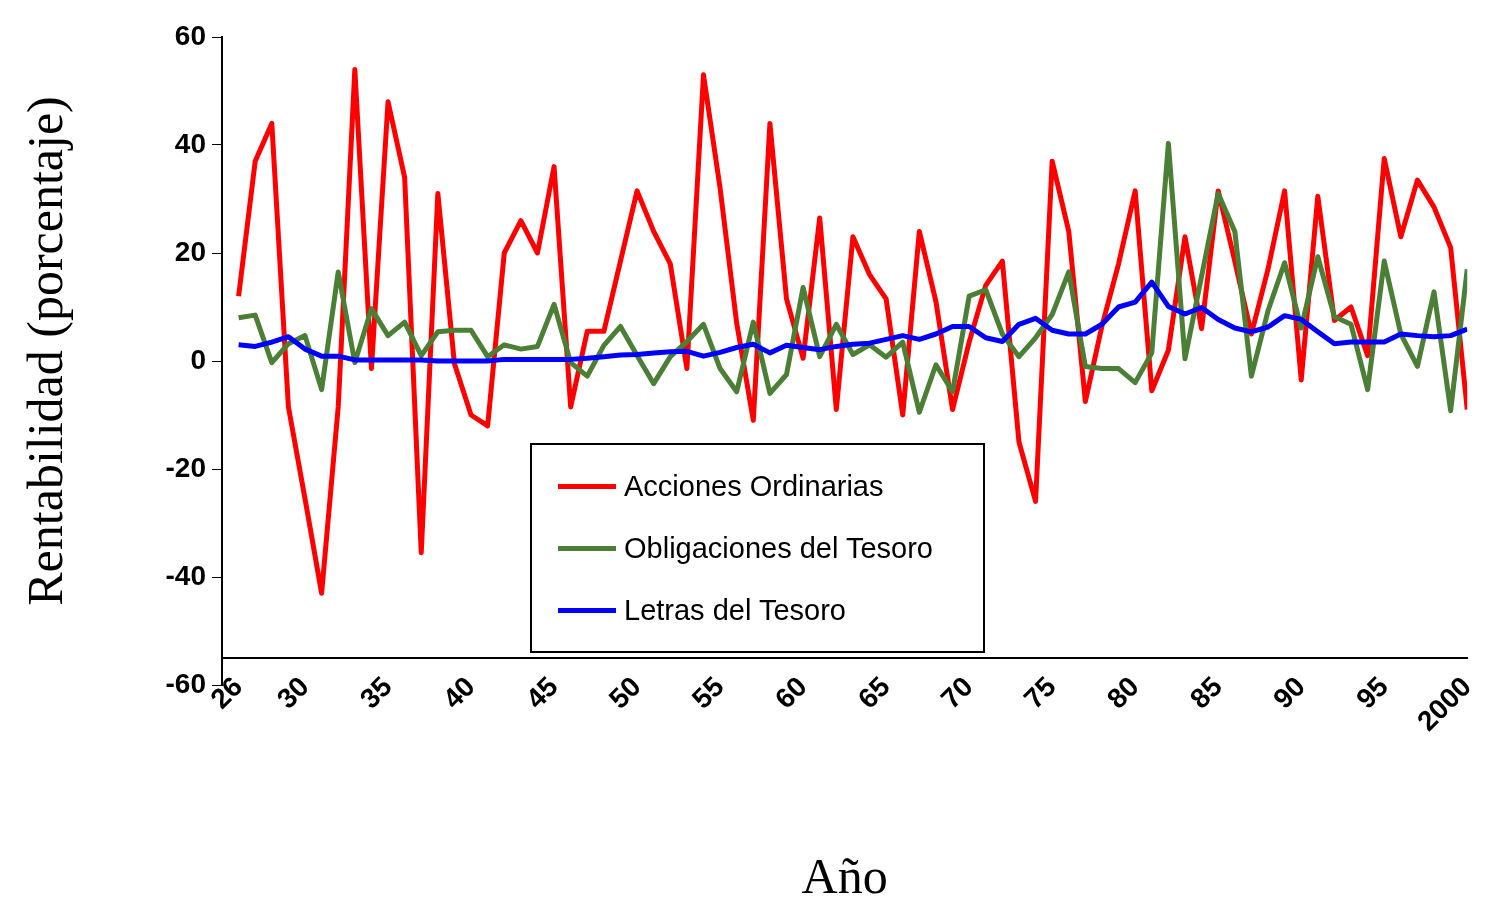  What do you see at coordinates (185, 683) in the screenshot?
I see `y-tick-label: -60` at bounding box center [185, 683].